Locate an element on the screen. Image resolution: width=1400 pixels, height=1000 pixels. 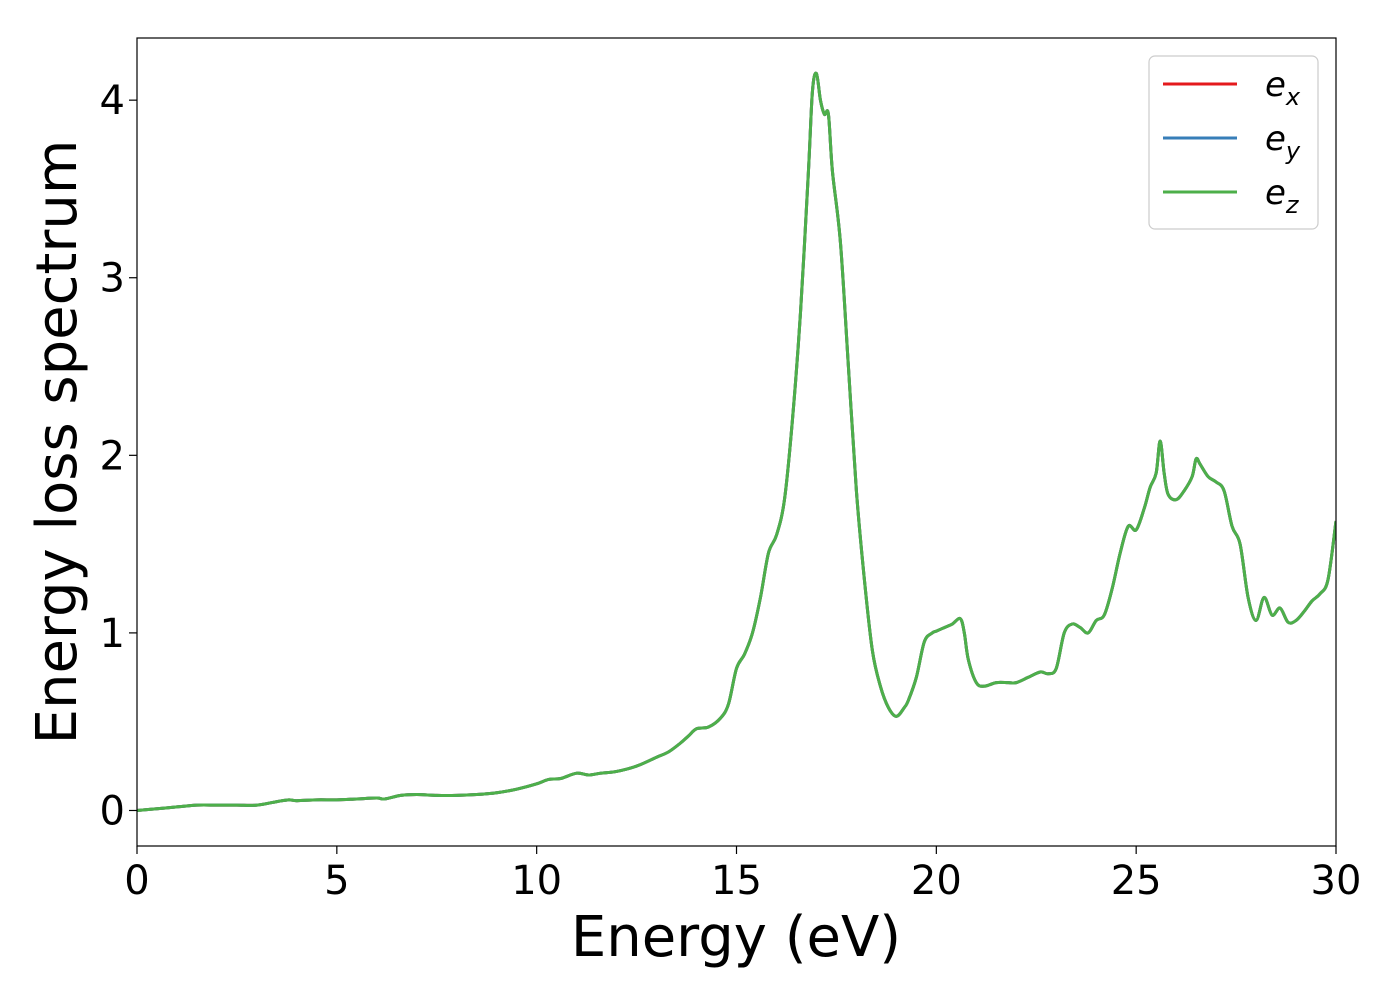
x-axis: 0 5 10 15 20 25 30 is located at coordinates (742, 875).